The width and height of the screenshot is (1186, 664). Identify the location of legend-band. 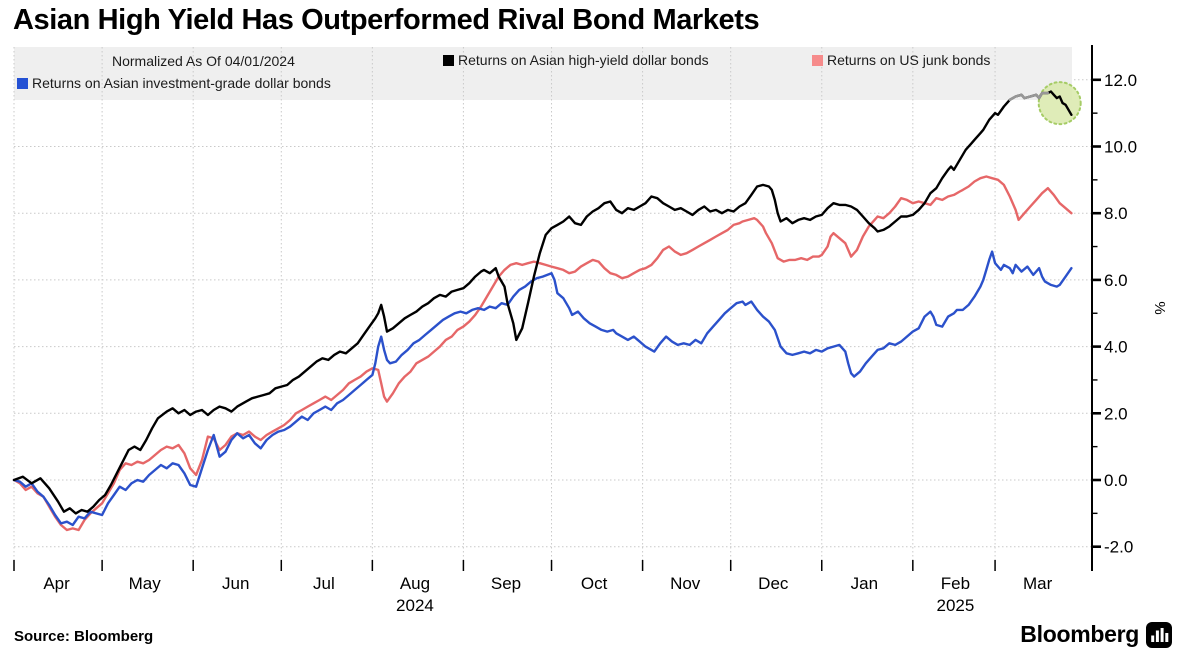
(543, 73).